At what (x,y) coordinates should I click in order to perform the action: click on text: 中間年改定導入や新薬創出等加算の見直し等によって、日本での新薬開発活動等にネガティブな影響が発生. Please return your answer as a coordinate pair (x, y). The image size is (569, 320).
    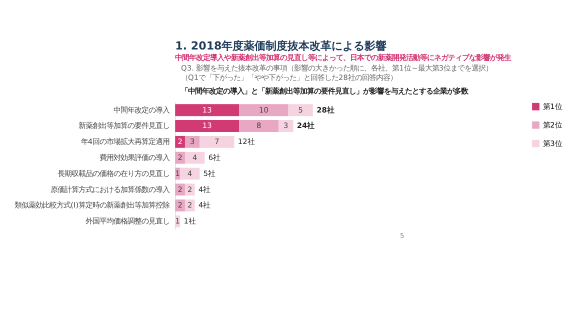
    Looking at the image, I should click on (343, 57).